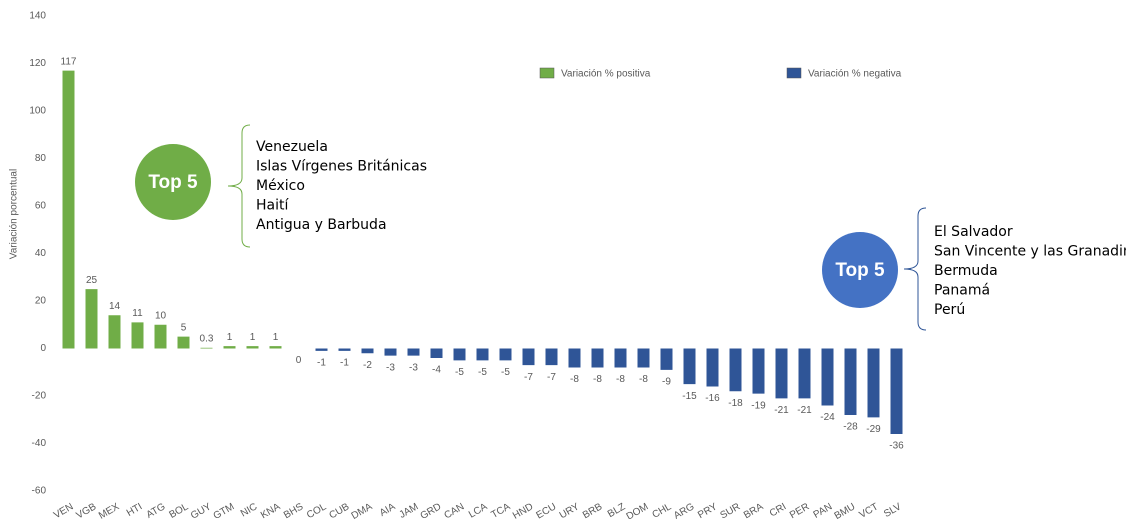  I want to click on x-tick-label: BRB, so click(593, 510).